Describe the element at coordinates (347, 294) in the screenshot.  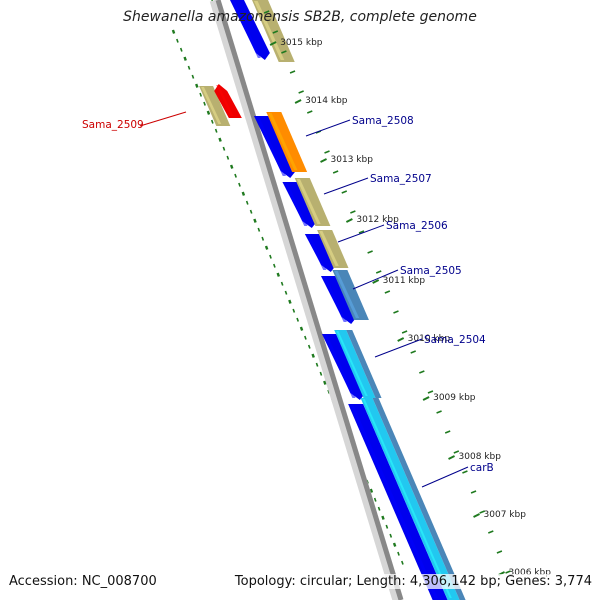
I see `gene-sama-2505-shine` at that location.